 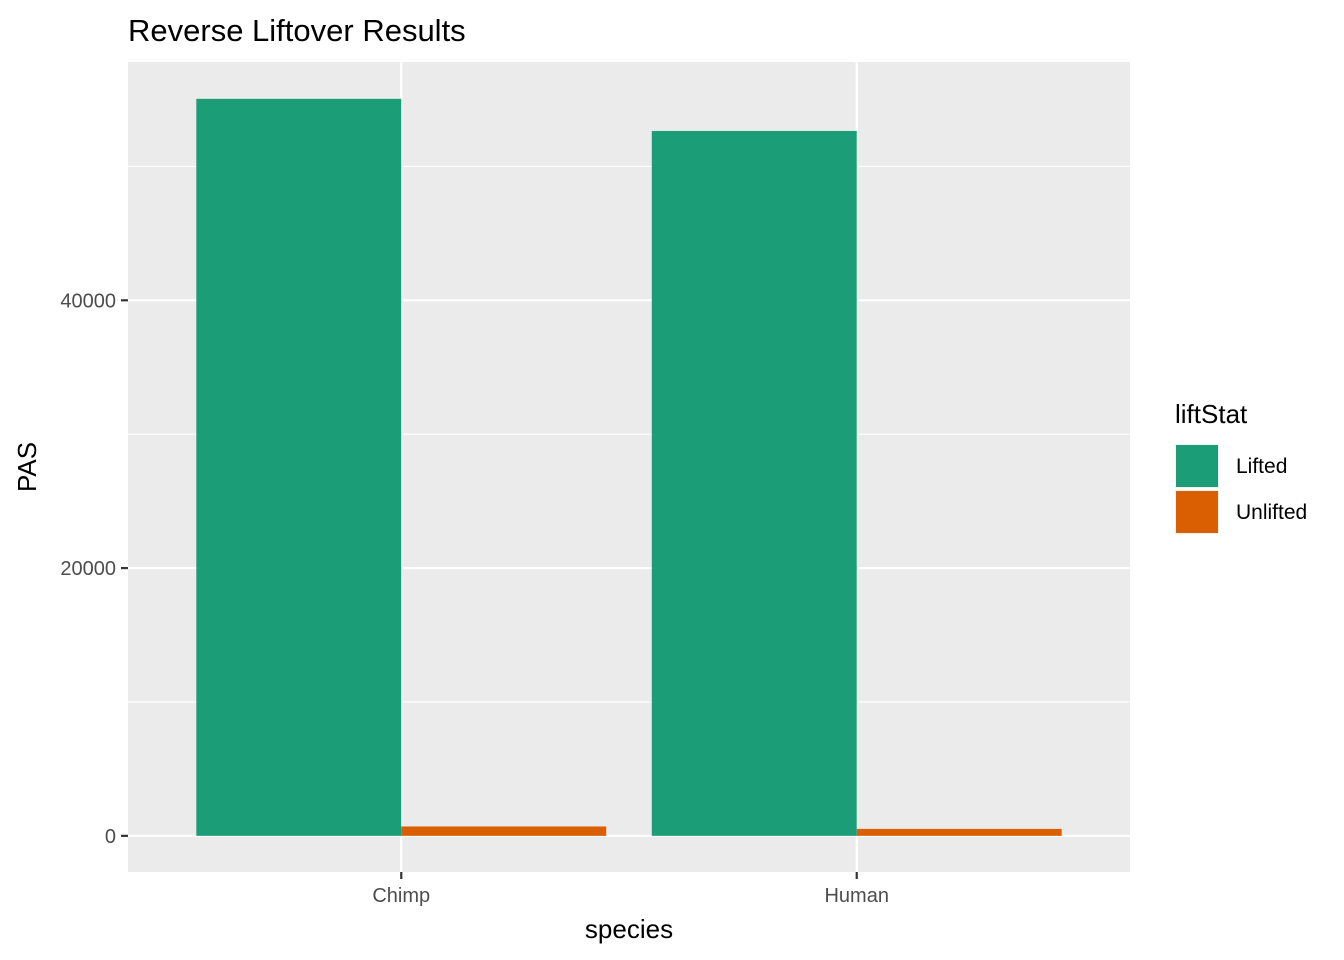 I want to click on chart-title: Reverse Liftover Results, so click(x=297, y=30).